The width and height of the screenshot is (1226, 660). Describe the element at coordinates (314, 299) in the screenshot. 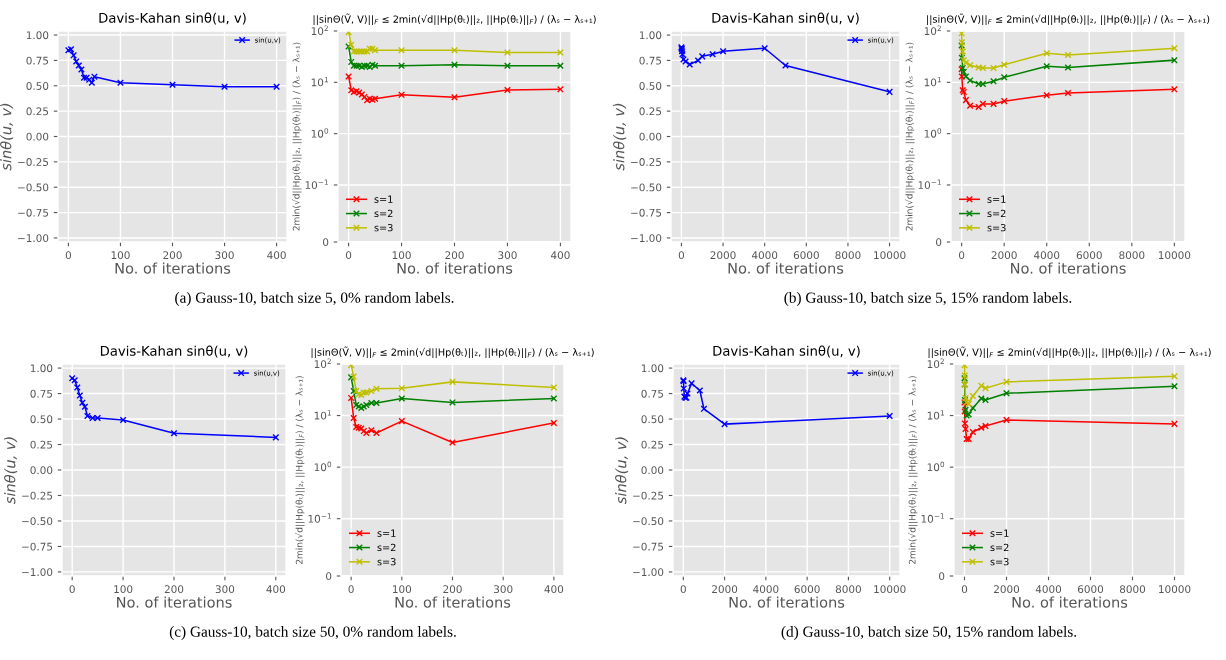

I see `text: (a) Gauss-10, batch size 5, 0% random labels.` at that location.